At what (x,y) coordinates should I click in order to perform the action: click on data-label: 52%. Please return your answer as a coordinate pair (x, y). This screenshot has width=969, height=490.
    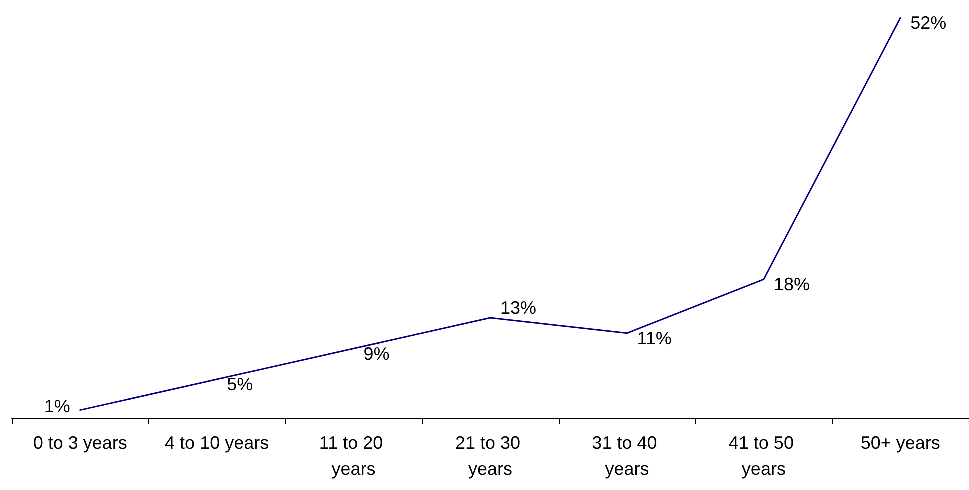
    Looking at the image, I should click on (928, 23).